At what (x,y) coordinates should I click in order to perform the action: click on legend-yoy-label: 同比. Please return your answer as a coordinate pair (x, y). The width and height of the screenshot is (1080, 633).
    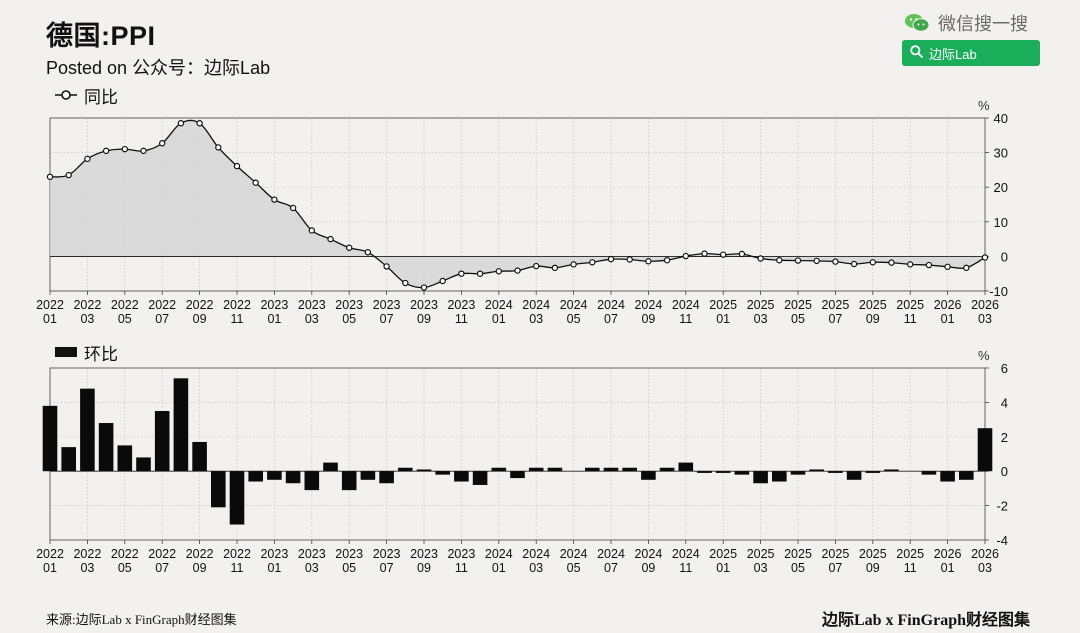
    Looking at the image, I should click on (101, 97).